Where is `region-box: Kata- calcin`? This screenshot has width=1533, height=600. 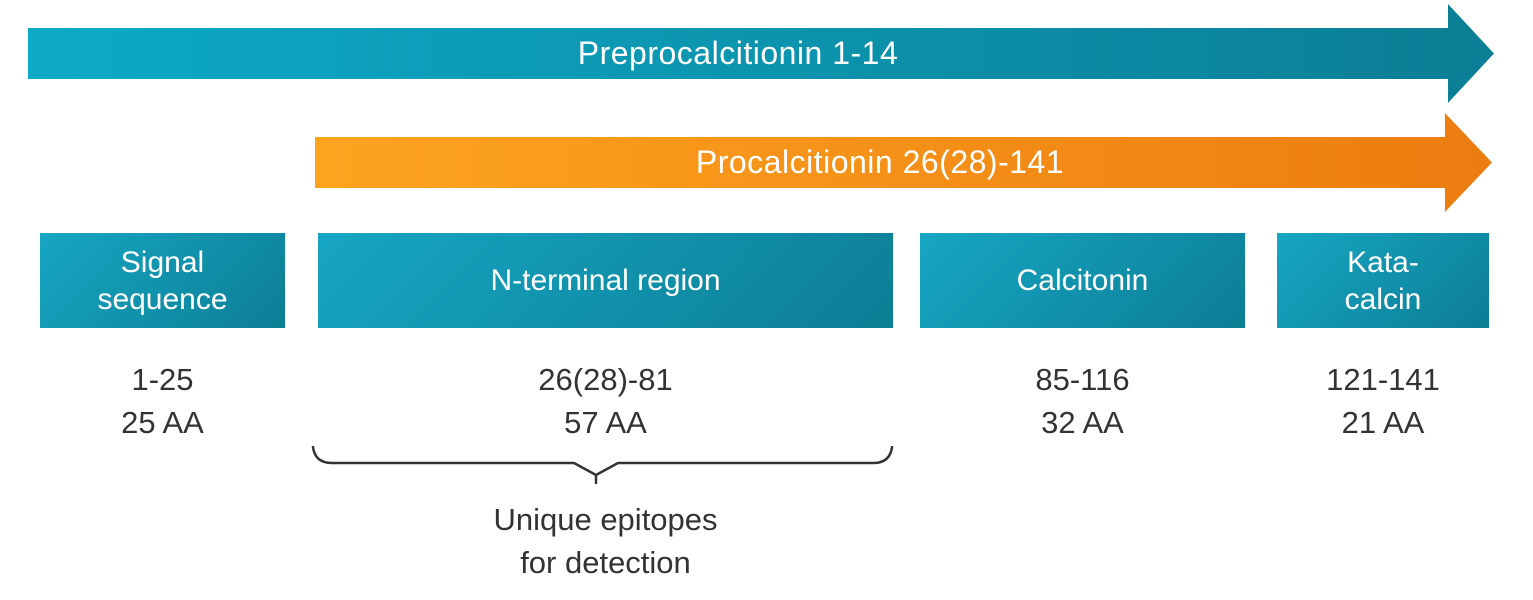
region-box: Kata- calcin is located at coordinates (1383, 280).